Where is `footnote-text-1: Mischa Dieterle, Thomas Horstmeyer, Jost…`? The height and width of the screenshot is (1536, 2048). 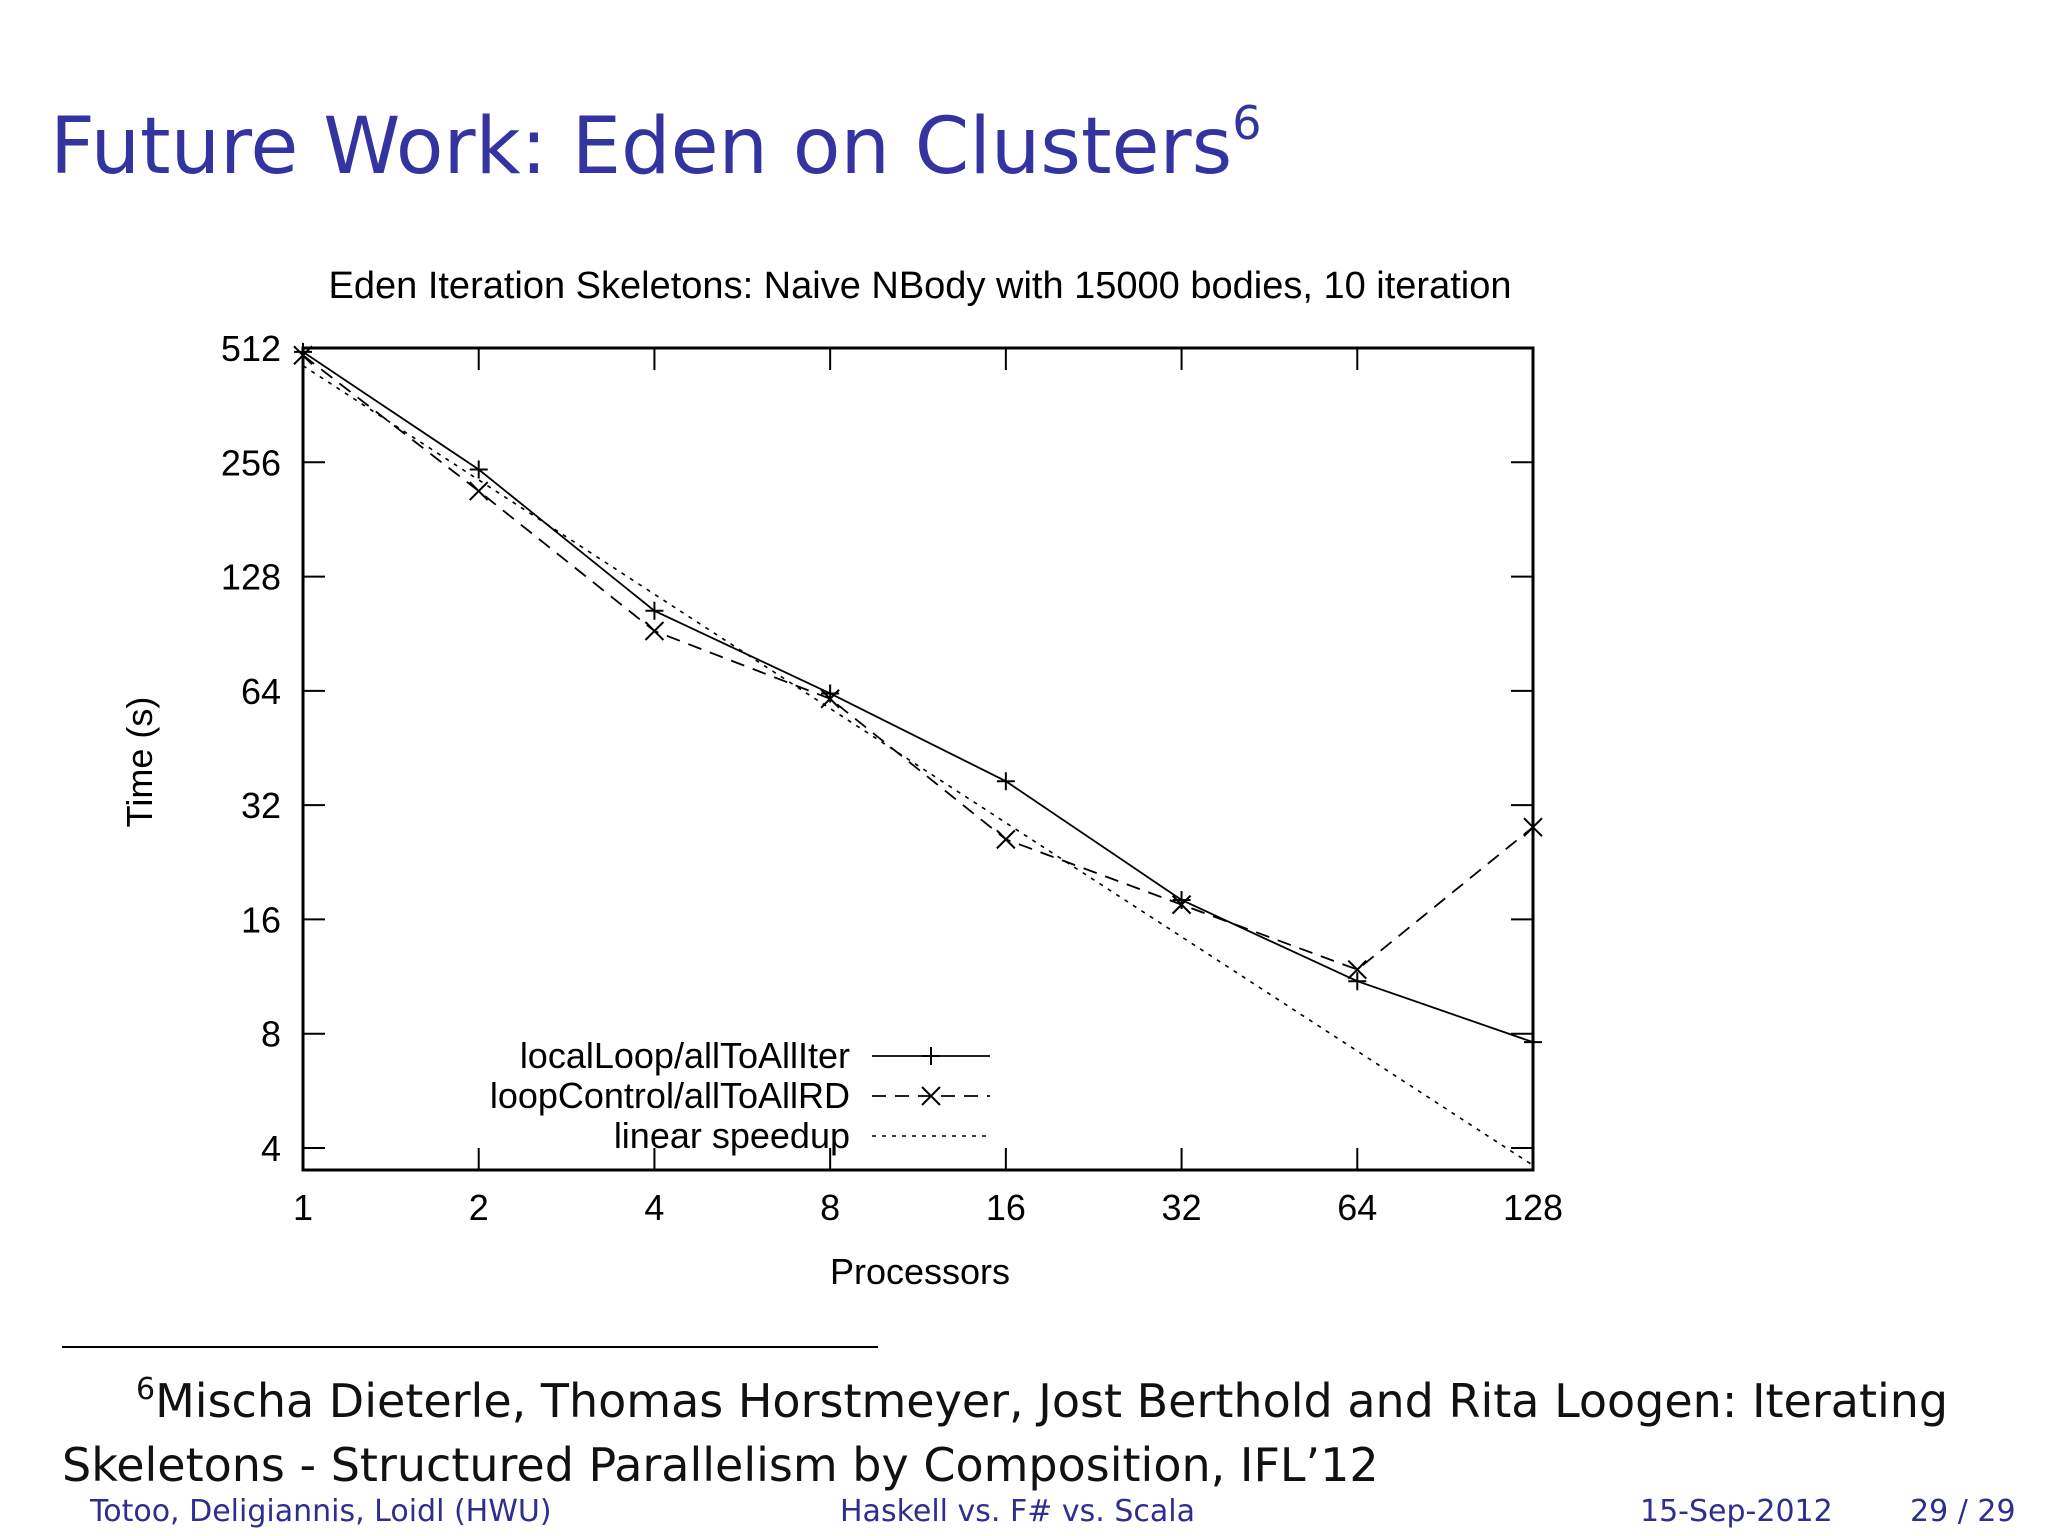
footnote-text-1: Mischa Dieterle, Thomas Horstmeyer, Jost… is located at coordinates (1052, 1401).